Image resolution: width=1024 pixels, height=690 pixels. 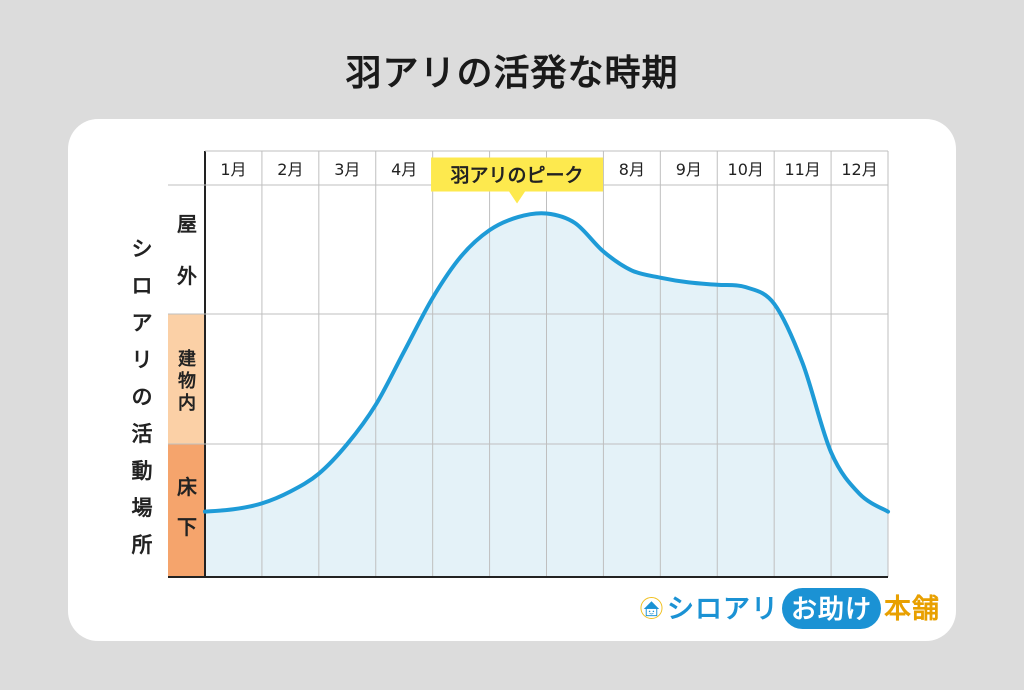 I want to click on x-tick-label: 1月, so click(x=233, y=169).